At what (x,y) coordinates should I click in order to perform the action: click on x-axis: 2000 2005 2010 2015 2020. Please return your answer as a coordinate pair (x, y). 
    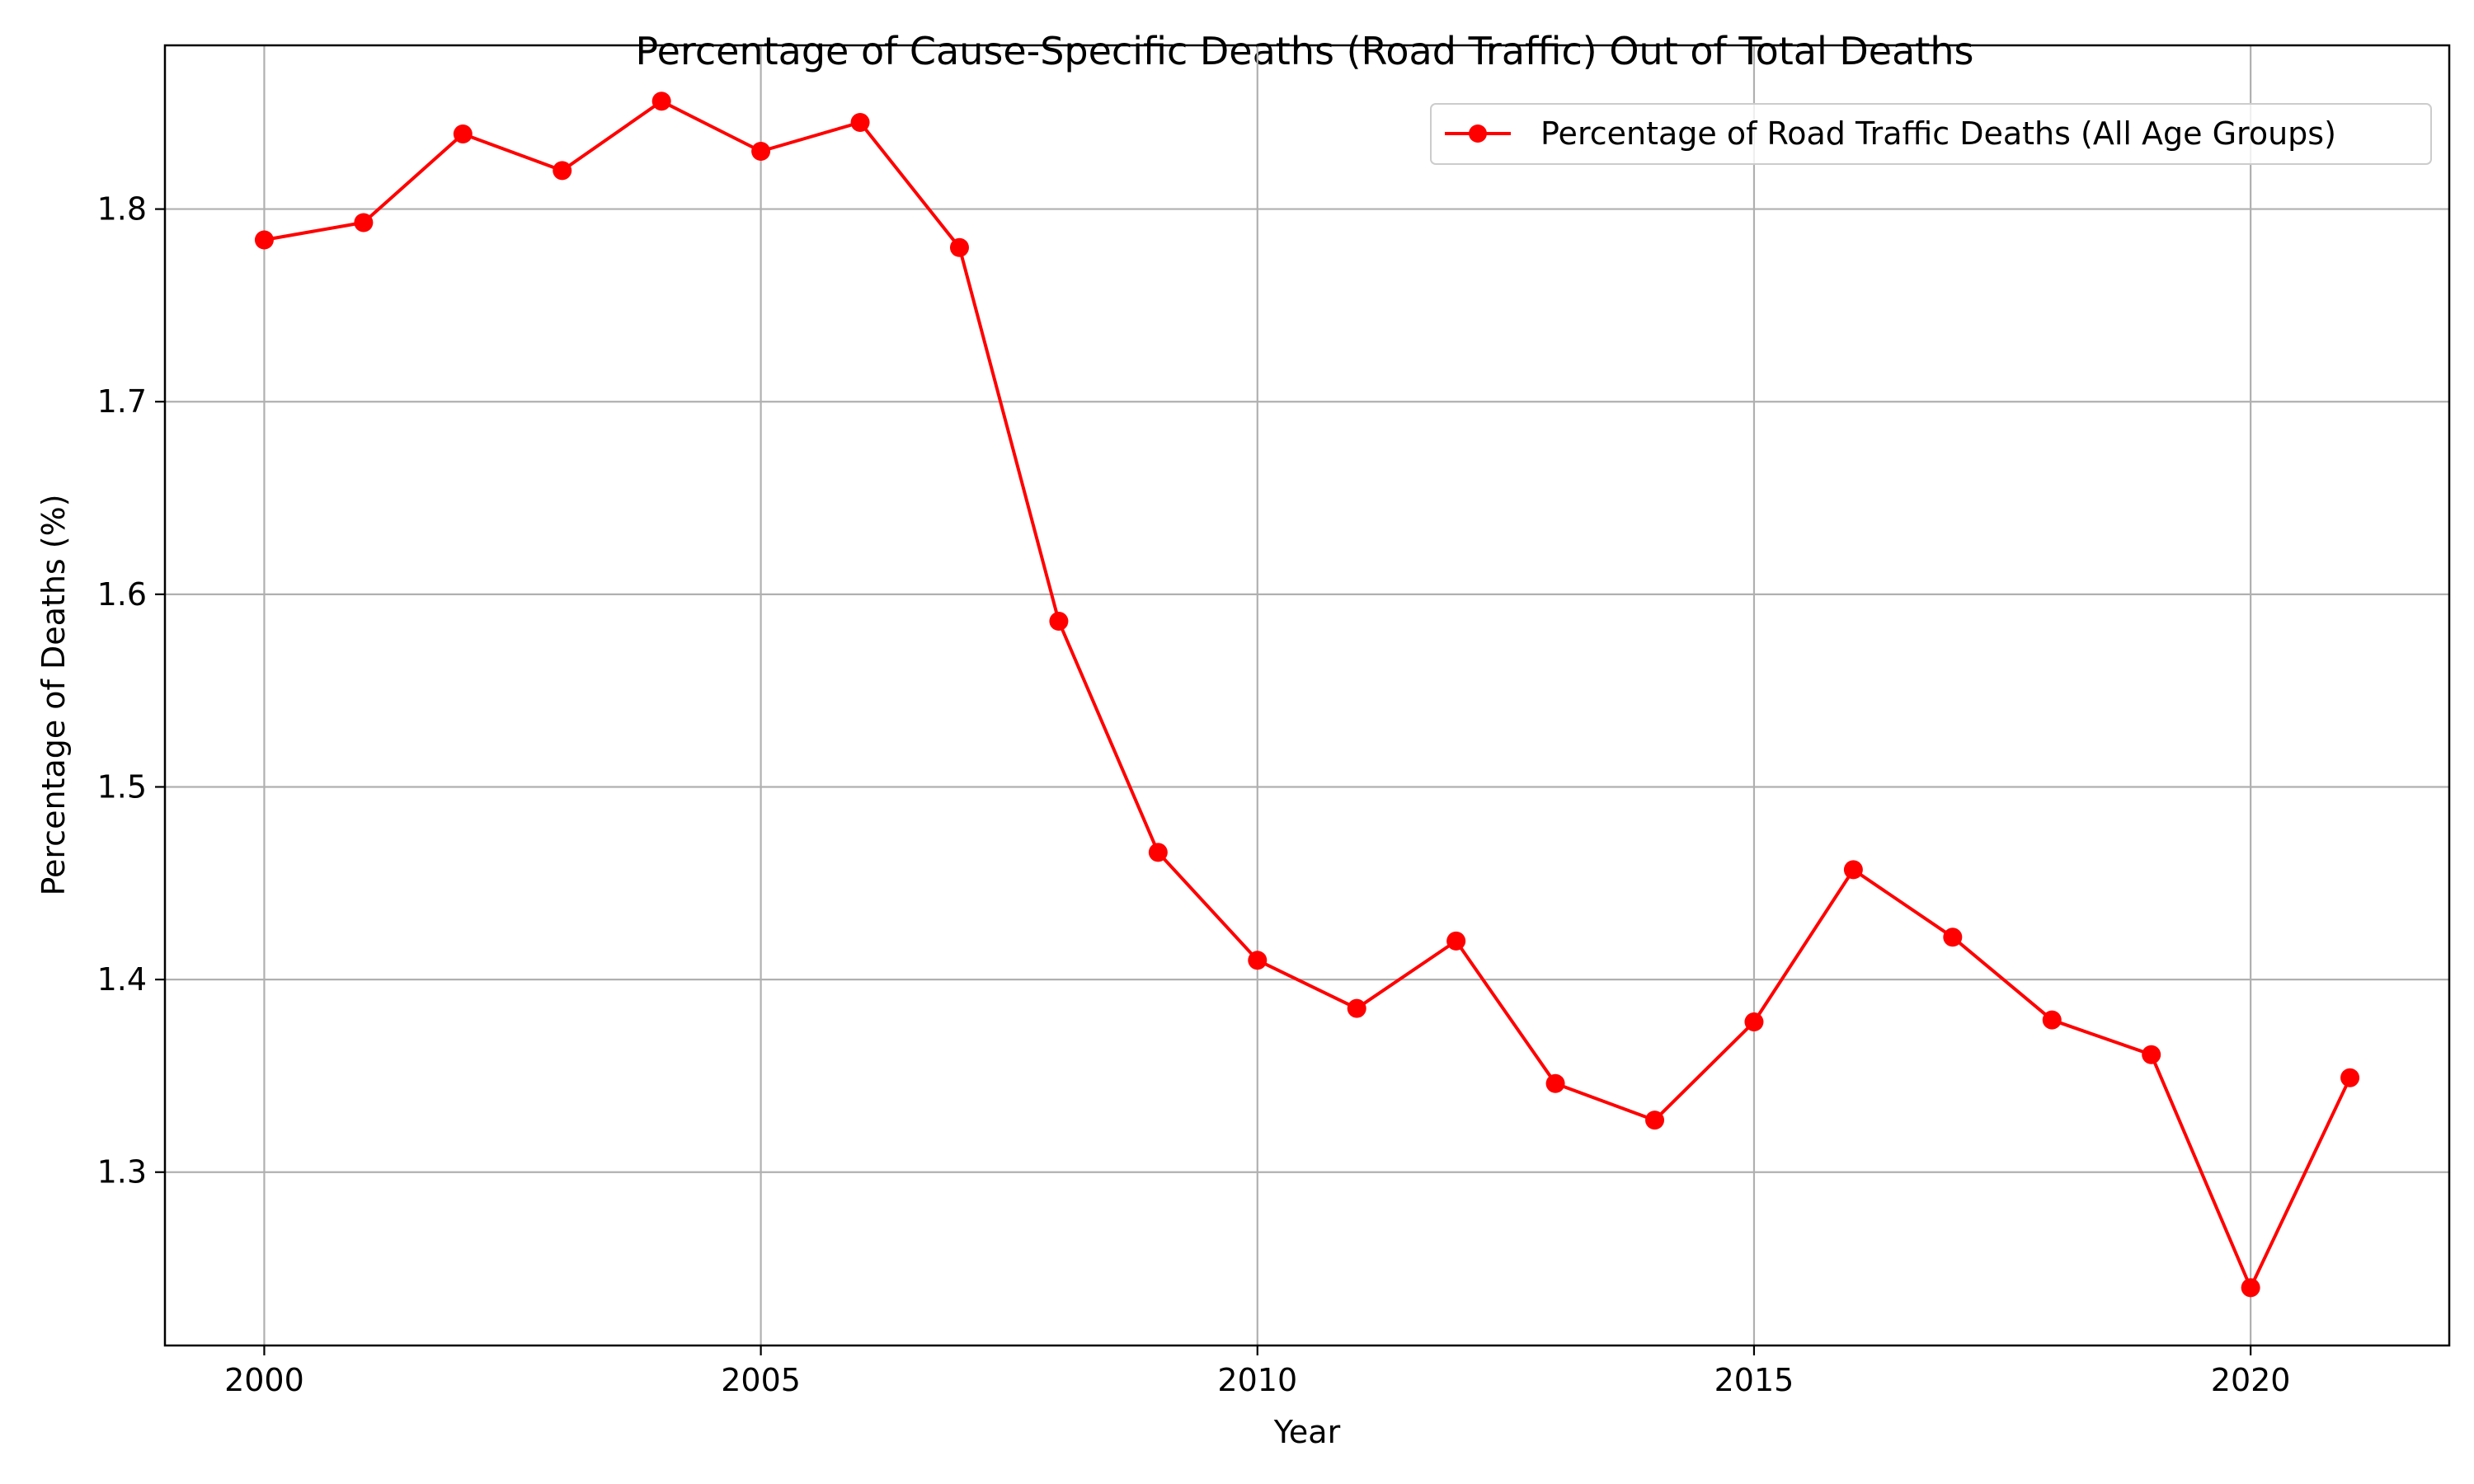
    Looking at the image, I should click on (1257, 1371).